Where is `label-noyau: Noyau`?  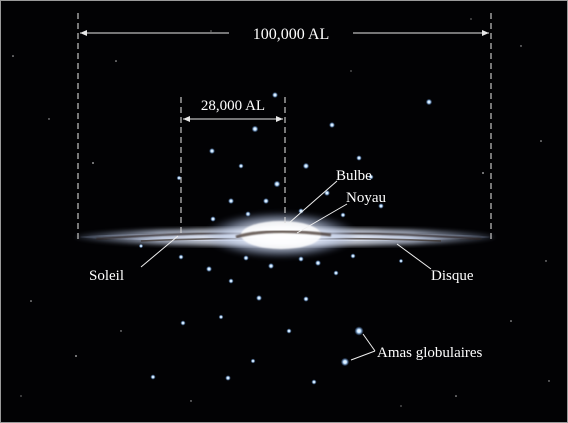 label-noyau: Noyau is located at coordinates (366, 198).